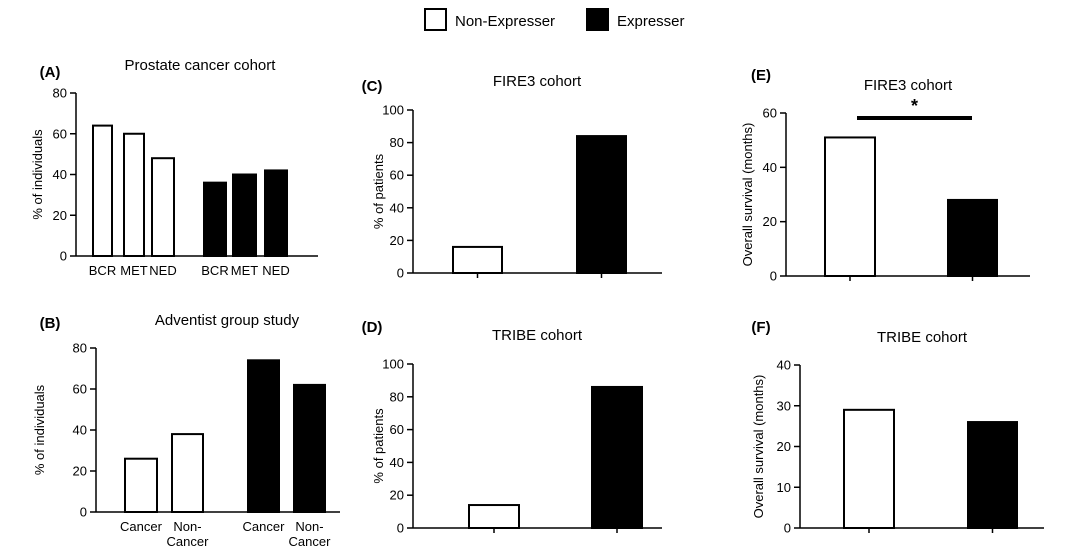  What do you see at coordinates (784, 365) in the screenshot?
I see `y-tick-label-f: 40` at bounding box center [784, 365].